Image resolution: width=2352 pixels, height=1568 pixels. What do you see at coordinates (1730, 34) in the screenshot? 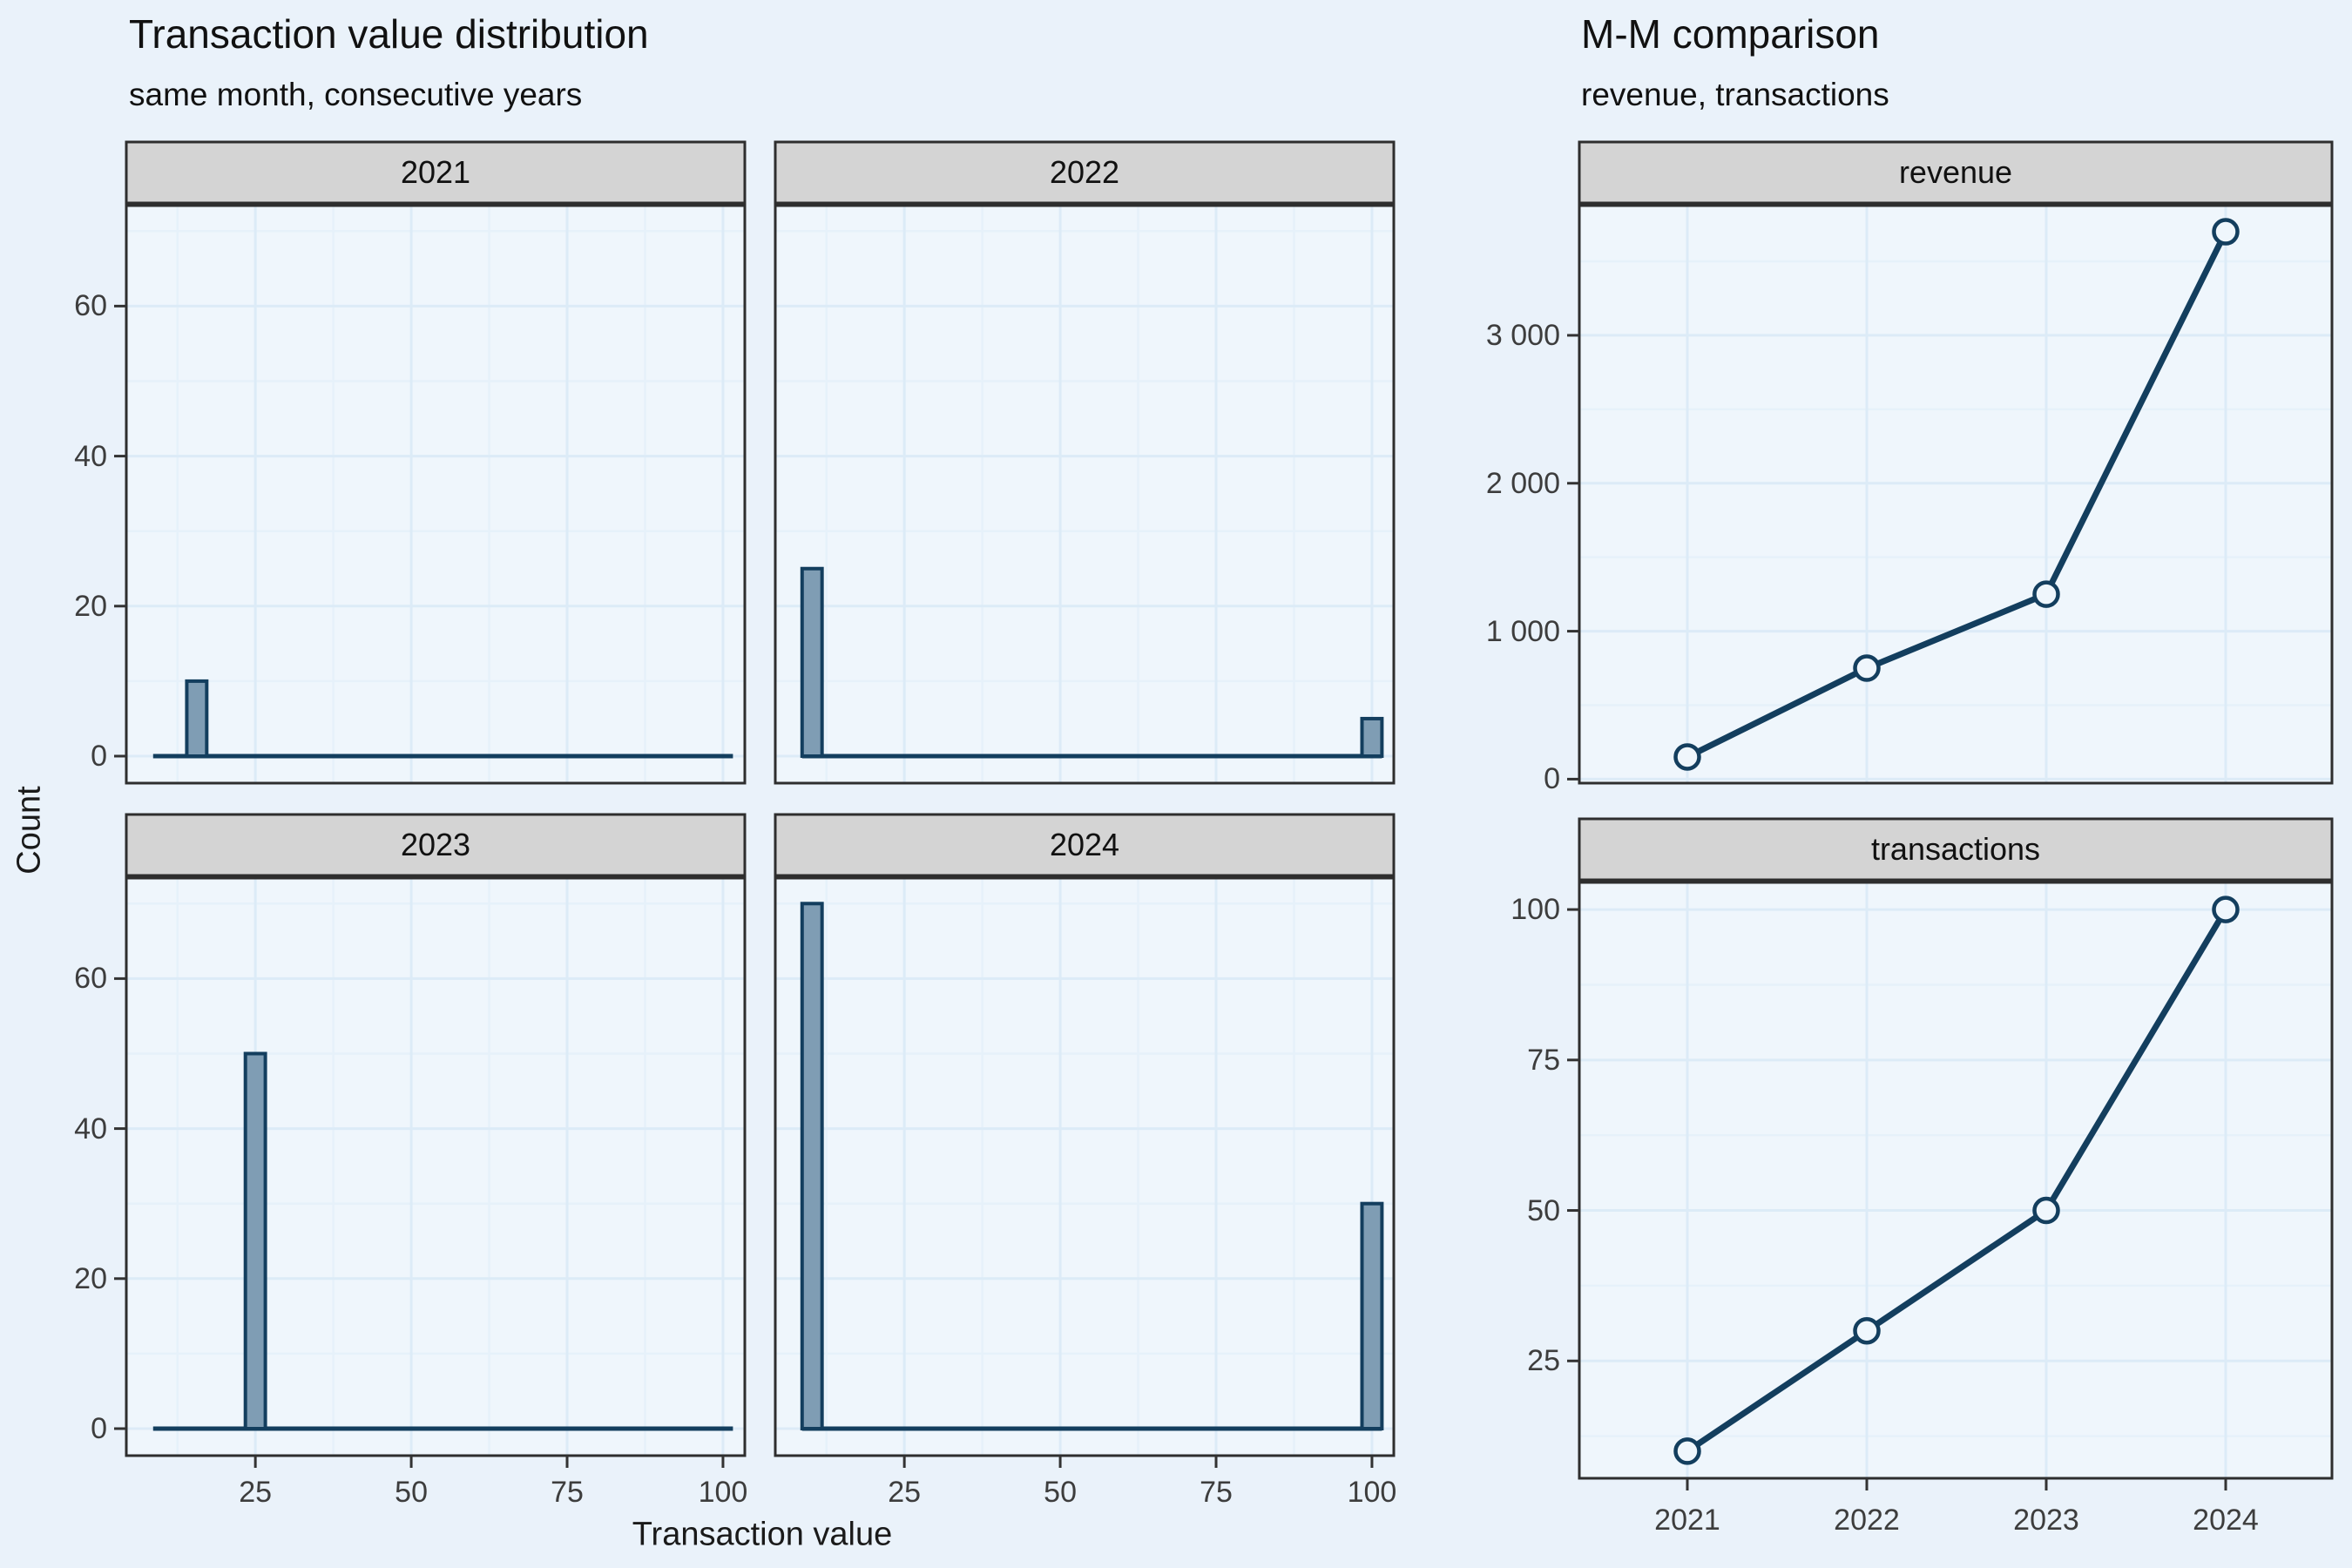
I see `right-chart-title: M-M comparison` at bounding box center [1730, 34].